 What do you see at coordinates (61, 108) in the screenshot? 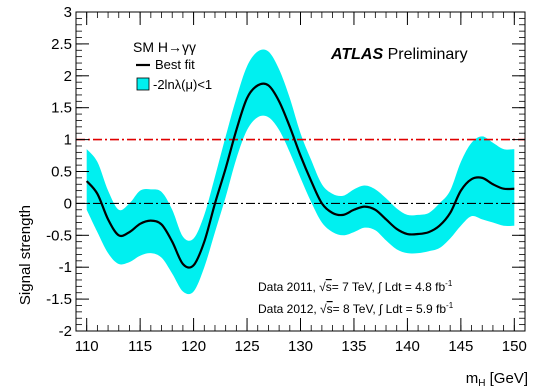
I see `y-tick-label: 1.5` at bounding box center [61, 108].